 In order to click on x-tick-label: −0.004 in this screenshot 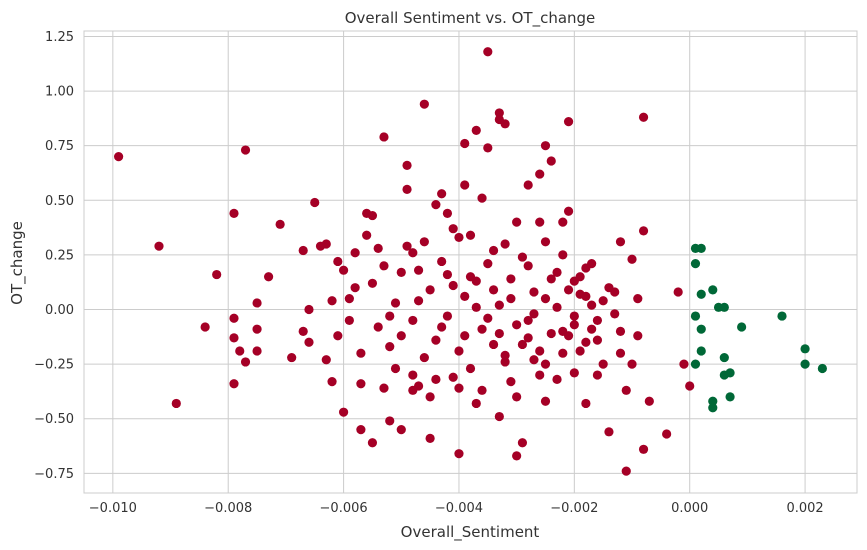, I will do `click(459, 508)`.